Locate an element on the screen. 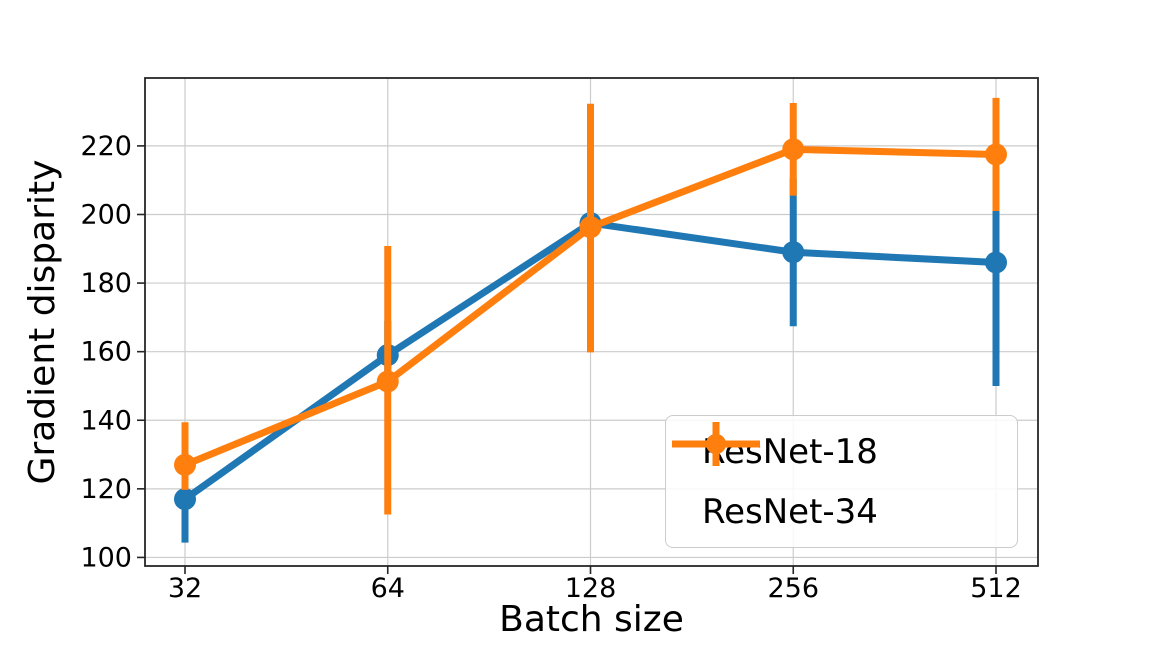 This screenshot has height=648, width=1152. legend-label: ResNet-34 is located at coordinates (790, 511).